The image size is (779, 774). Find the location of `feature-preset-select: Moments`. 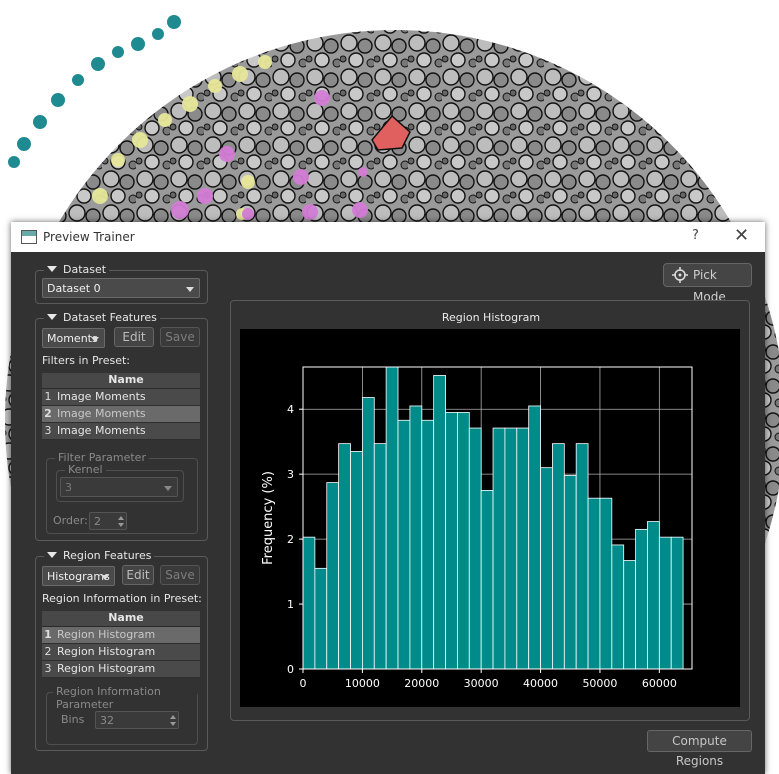

feature-preset-select: Moments is located at coordinates (73, 338).